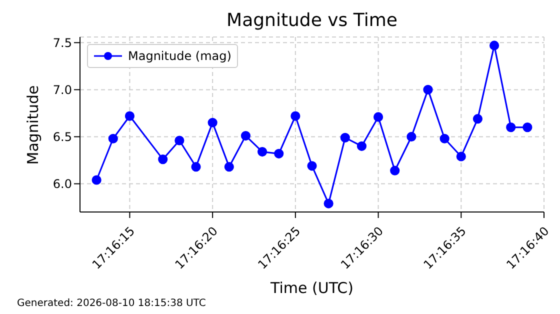 The width and height of the screenshot is (560, 314). I want to click on chart-title: Magnitude vs Time, so click(312, 20).